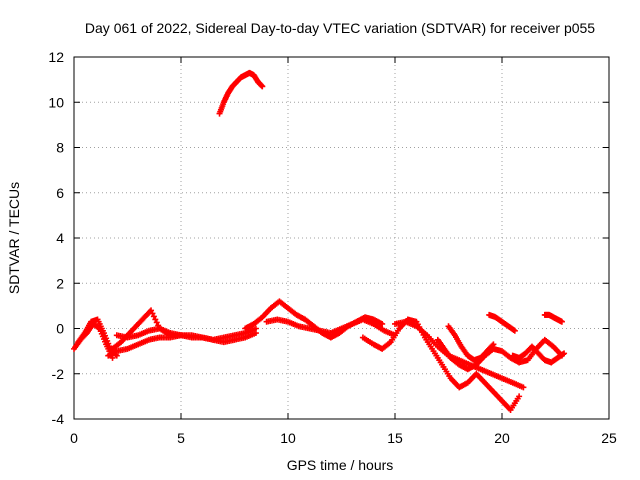  What do you see at coordinates (14, 238) in the screenshot?
I see `y-axis-label: SDTVAR / TECUs` at bounding box center [14, 238].